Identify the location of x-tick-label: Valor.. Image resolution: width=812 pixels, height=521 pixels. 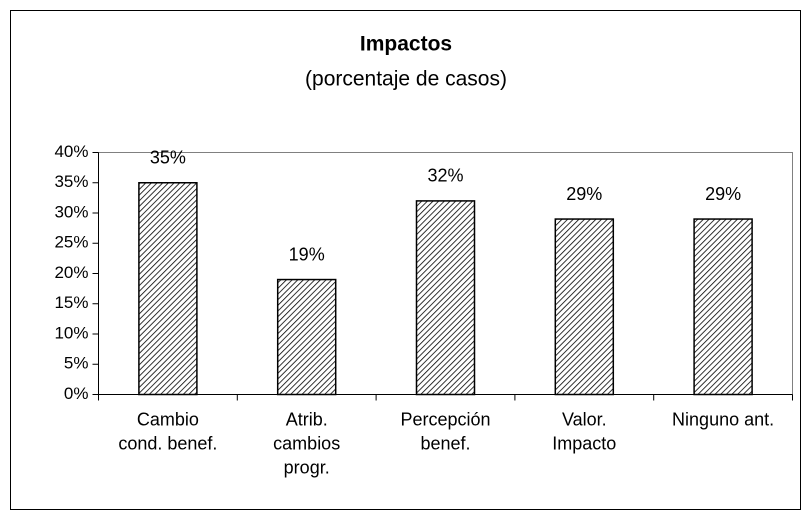
(584, 419).